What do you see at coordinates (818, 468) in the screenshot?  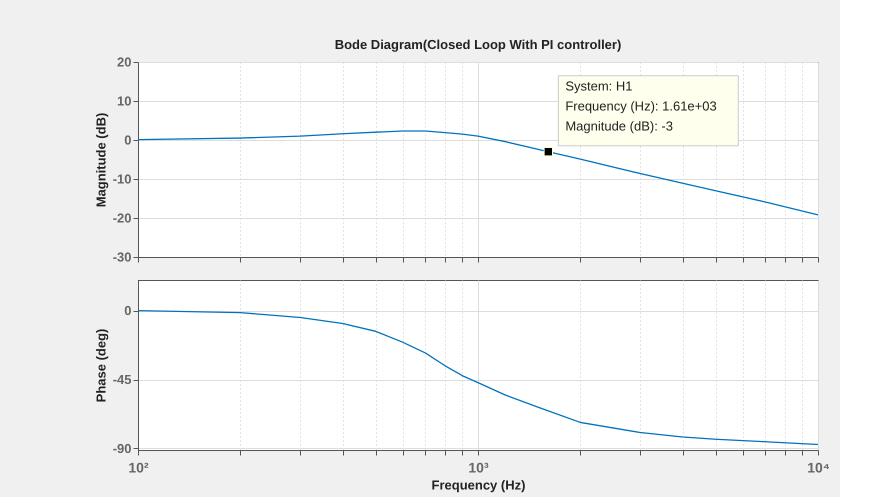 I see `x-tick-label: 10⁴` at bounding box center [818, 468].